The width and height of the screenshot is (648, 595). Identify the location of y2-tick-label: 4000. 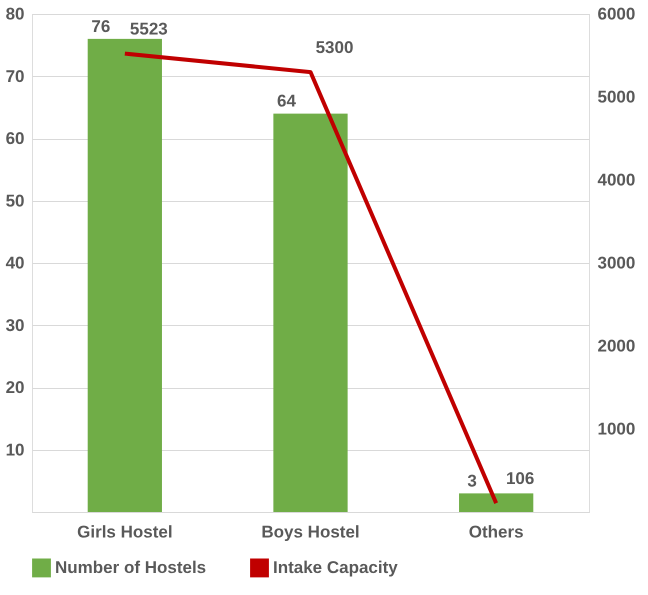
(617, 180).